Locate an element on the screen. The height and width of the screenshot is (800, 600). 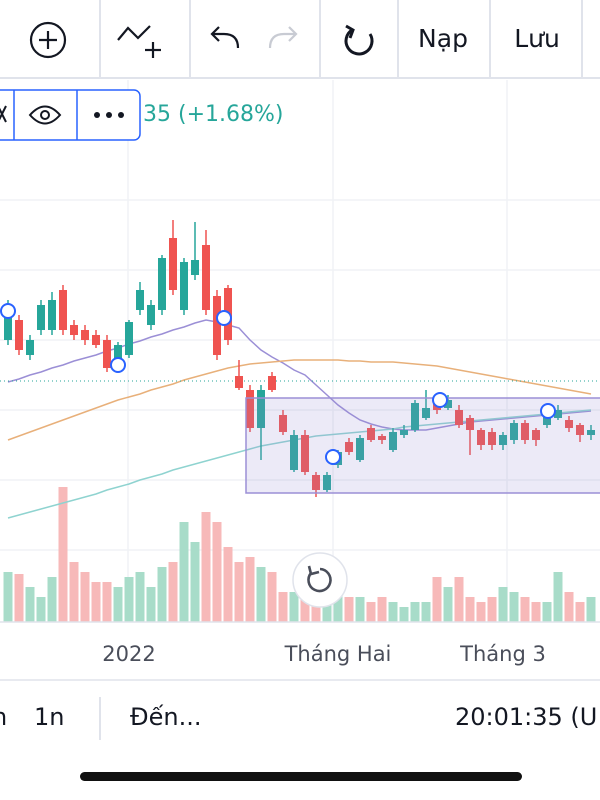
range-button: n is located at coordinates (3, 717).